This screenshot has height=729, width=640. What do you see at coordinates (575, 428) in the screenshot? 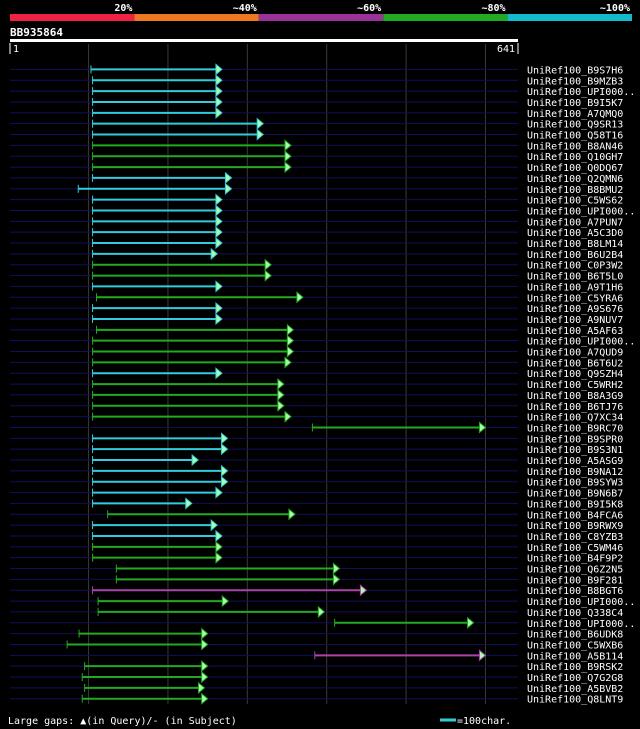
I see `hit-label: UniRef100_B9RC70` at bounding box center [575, 428].